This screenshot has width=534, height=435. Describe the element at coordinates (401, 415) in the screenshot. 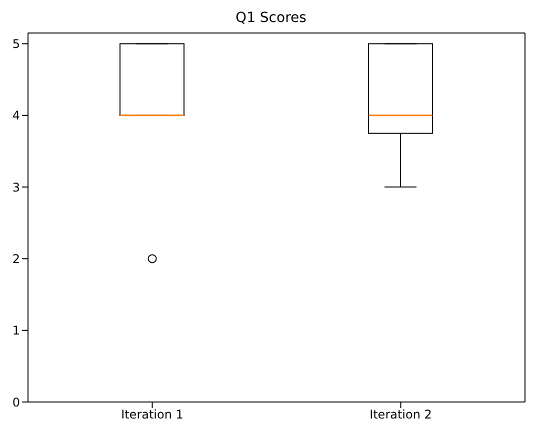

I see `x-tick-label: Iteration 2` at that location.